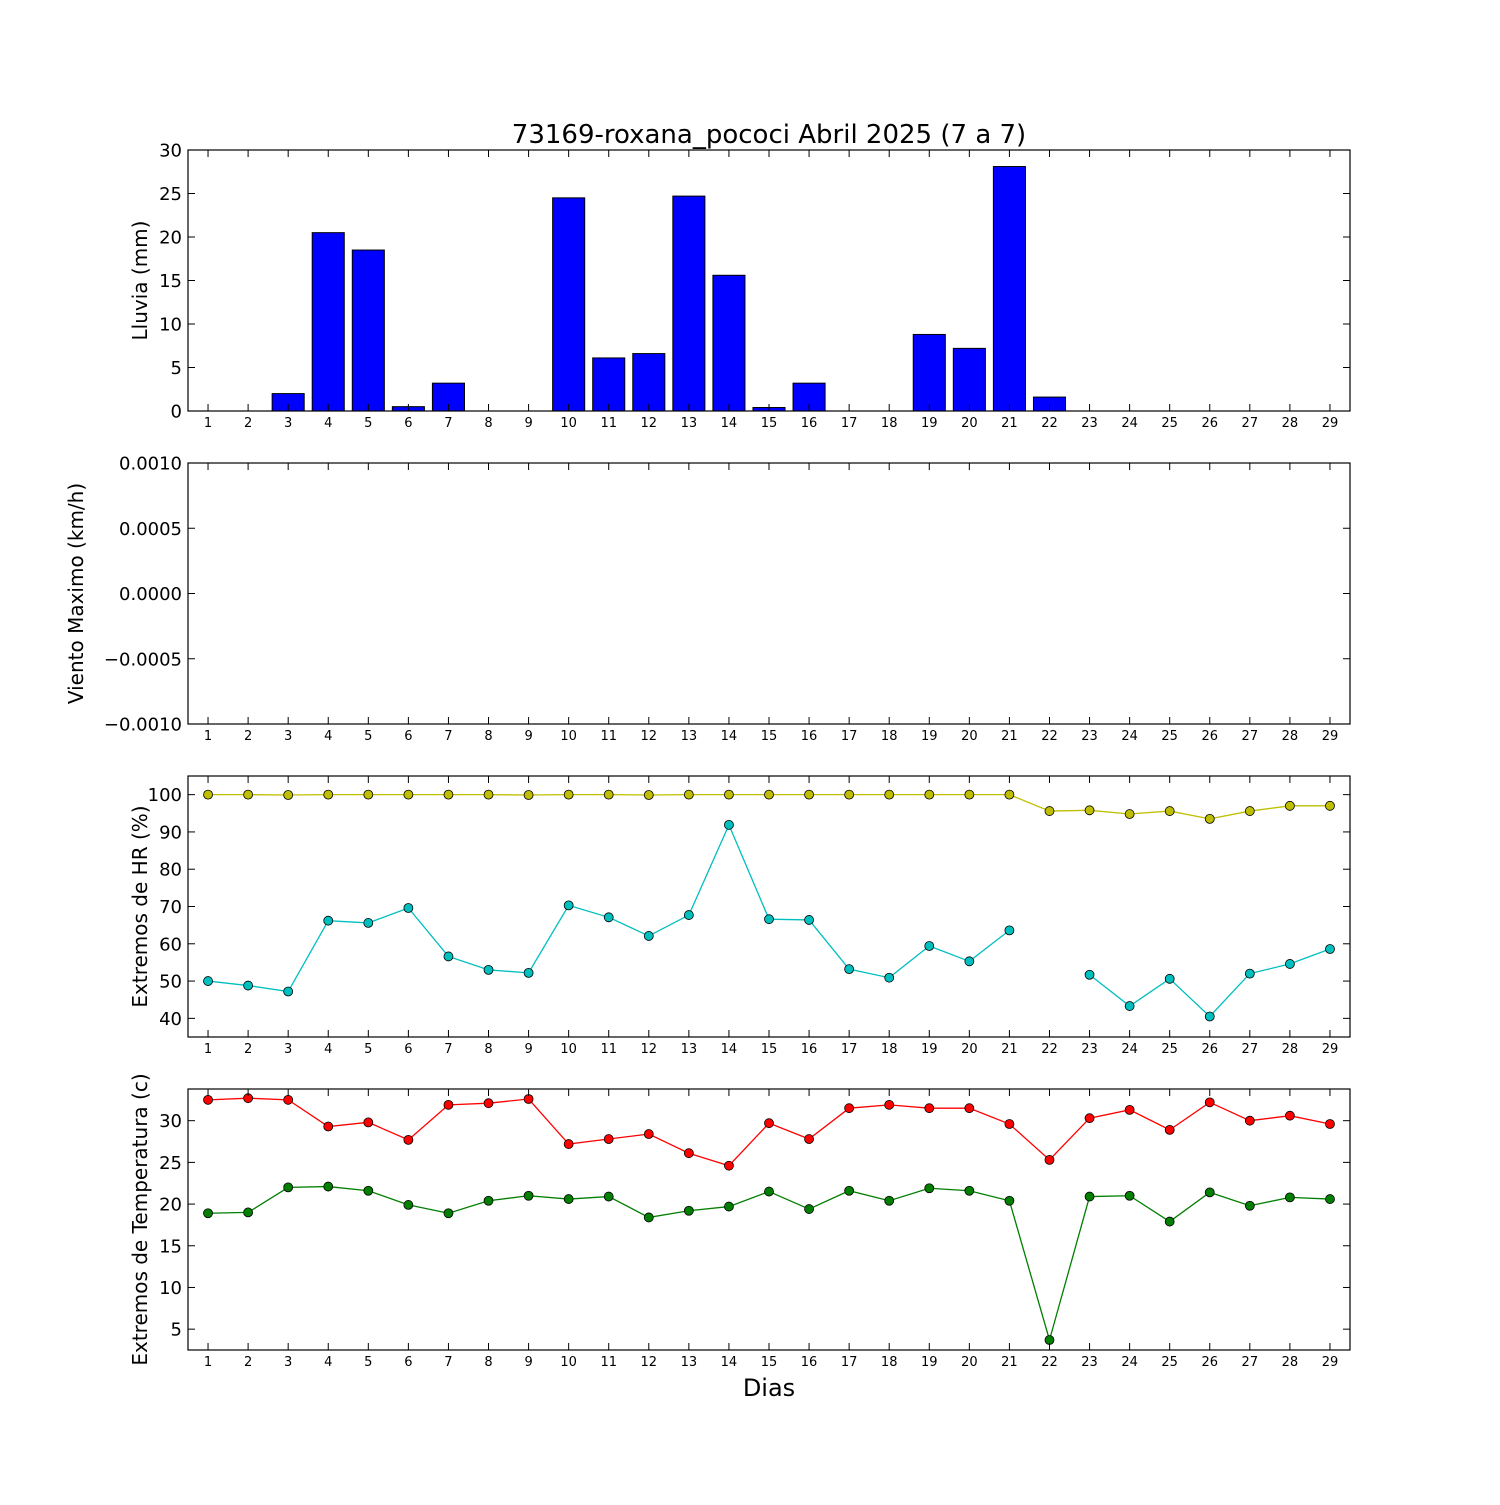 The image size is (1500, 1505). I want to click on y-tick-label: 0, so click(176, 412).